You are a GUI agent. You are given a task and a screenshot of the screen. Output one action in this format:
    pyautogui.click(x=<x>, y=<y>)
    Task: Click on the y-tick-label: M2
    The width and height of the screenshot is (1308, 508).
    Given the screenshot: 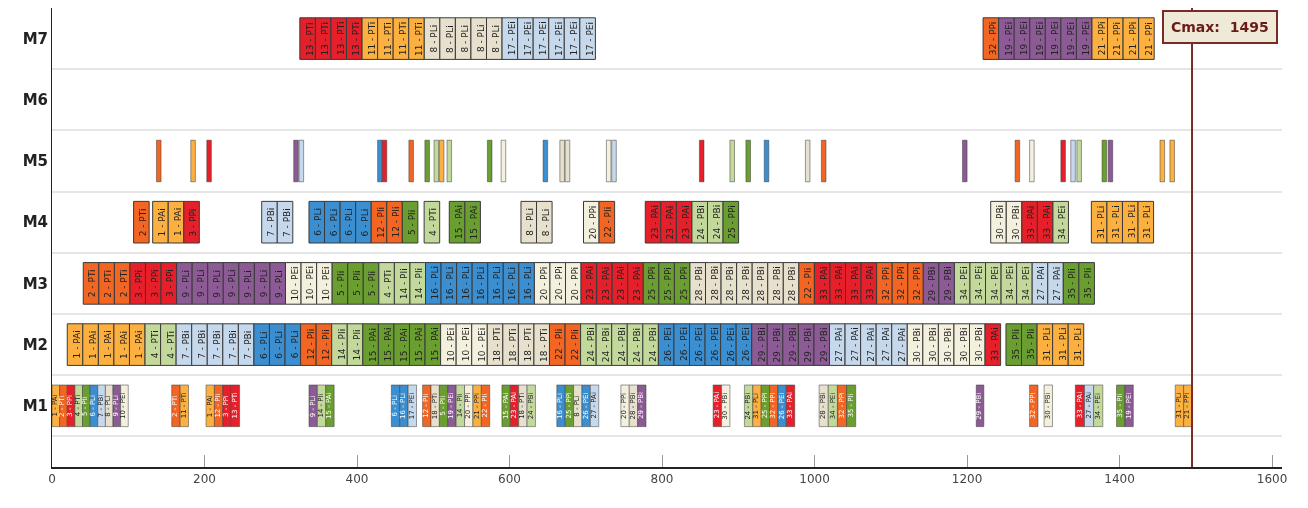 What is the action you would take?
    pyautogui.click(x=35, y=344)
    